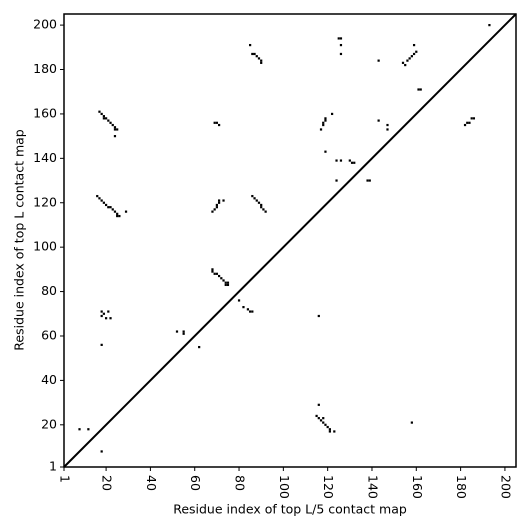  I want to click on x-tick-label: 20, so click(107, 483).